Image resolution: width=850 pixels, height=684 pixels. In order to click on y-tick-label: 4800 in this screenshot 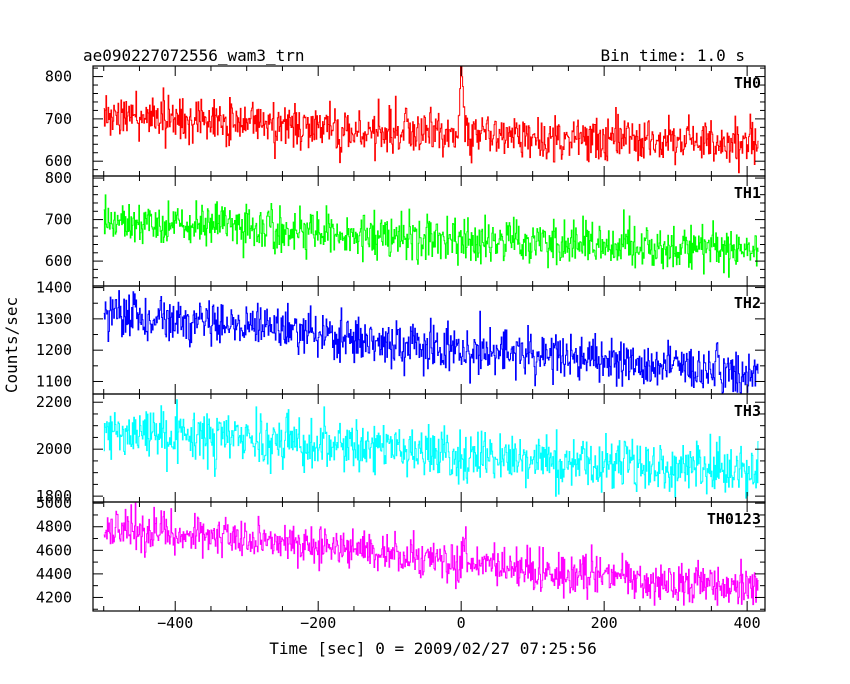, I will do `click(54, 527)`.